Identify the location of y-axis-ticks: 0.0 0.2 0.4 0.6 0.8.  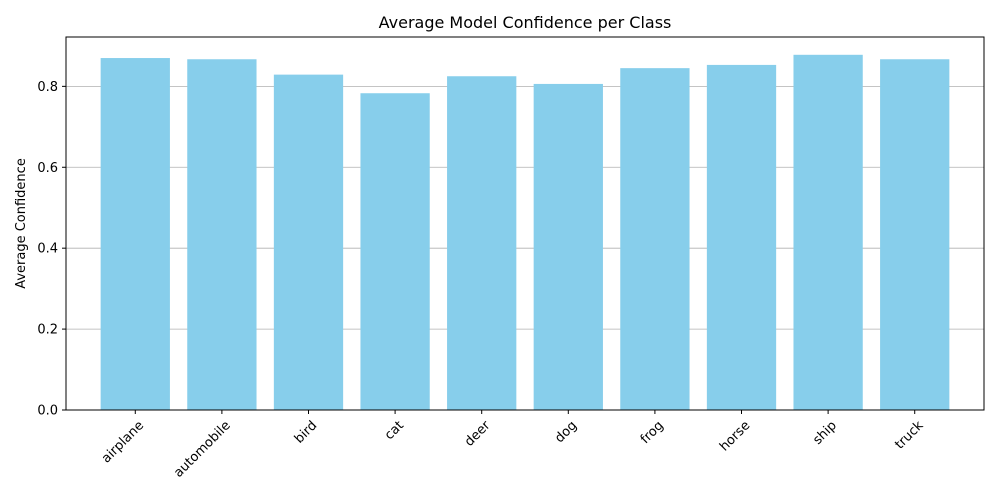
(51, 249).